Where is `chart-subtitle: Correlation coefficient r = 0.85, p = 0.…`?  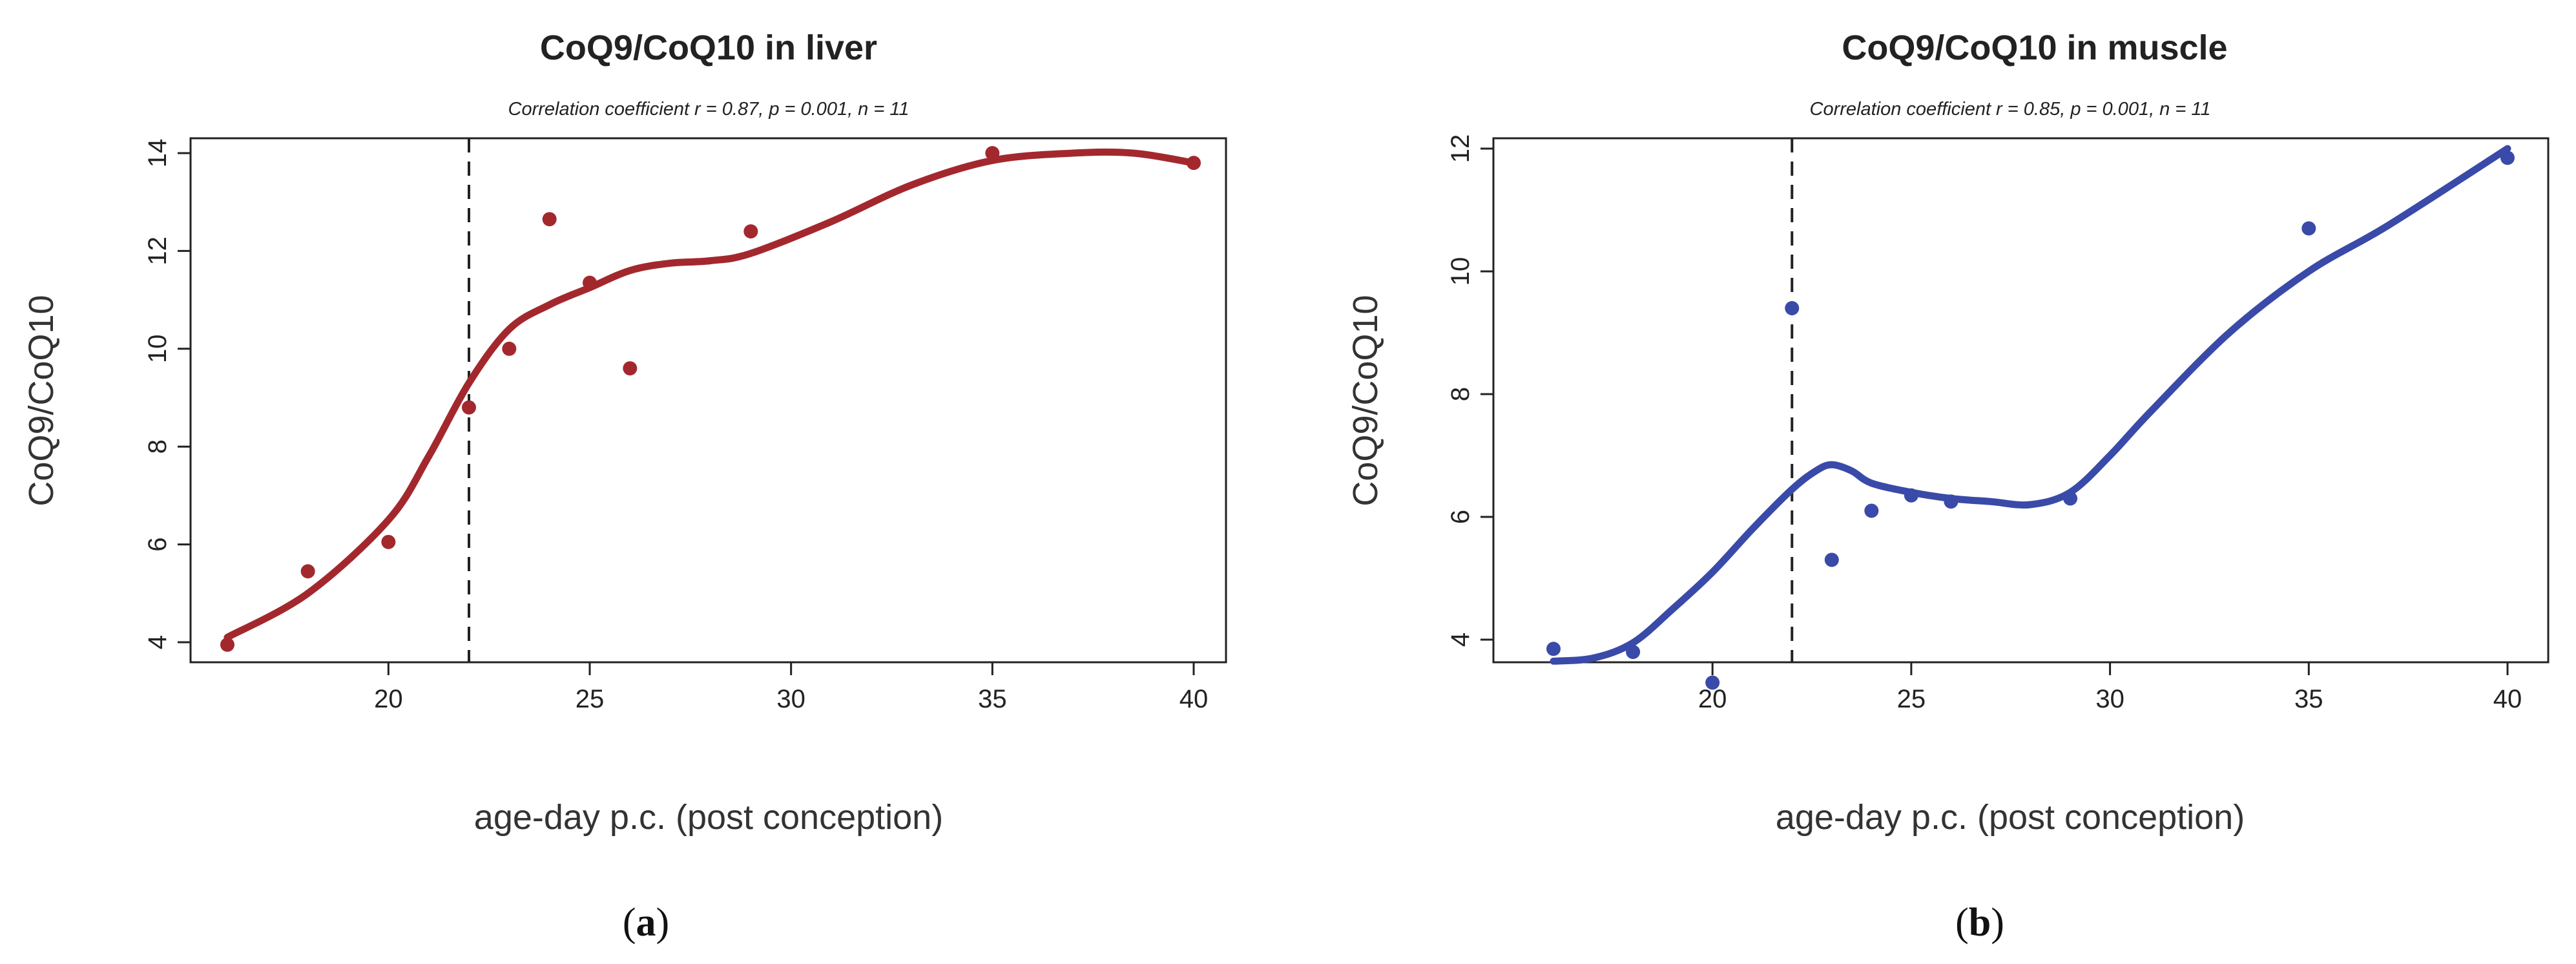
chart-subtitle: Correlation coefficient r = 0.85, p = 0.… is located at coordinates (2010, 109).